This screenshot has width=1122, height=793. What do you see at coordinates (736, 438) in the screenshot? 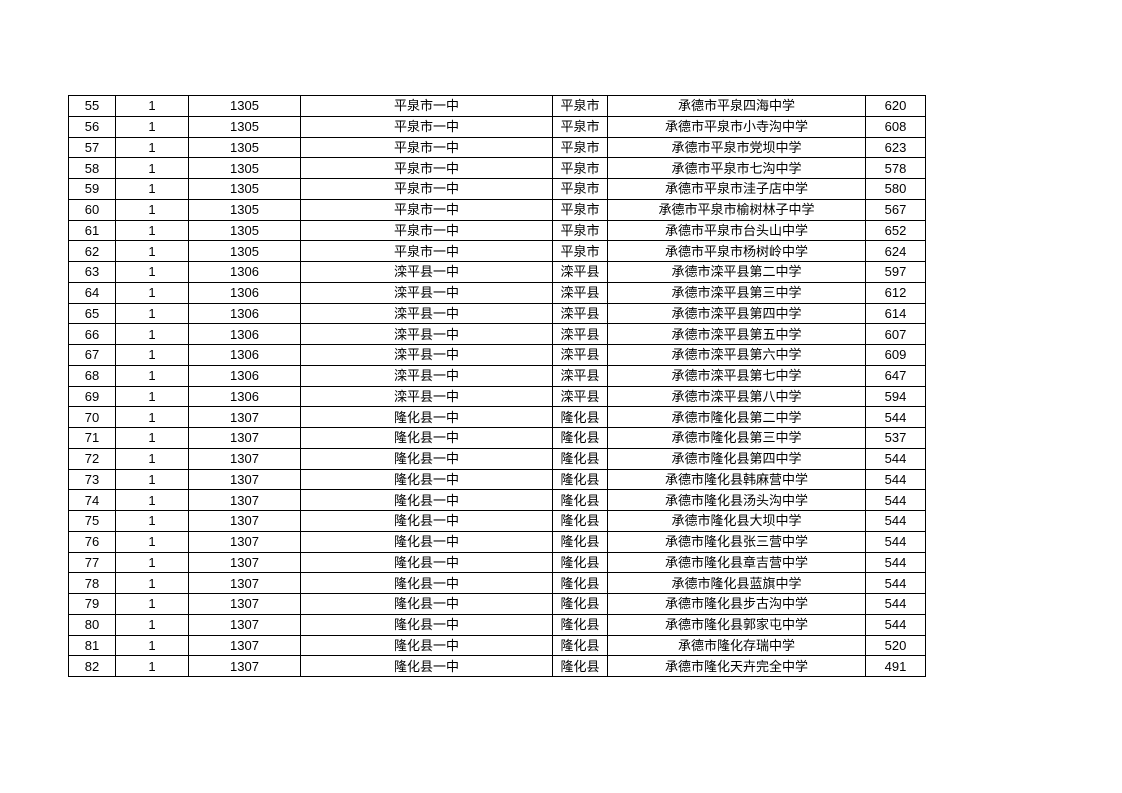
I see `cell-feeder-school: 承德市隆化县第三中学` at bounding box center [736, 438].